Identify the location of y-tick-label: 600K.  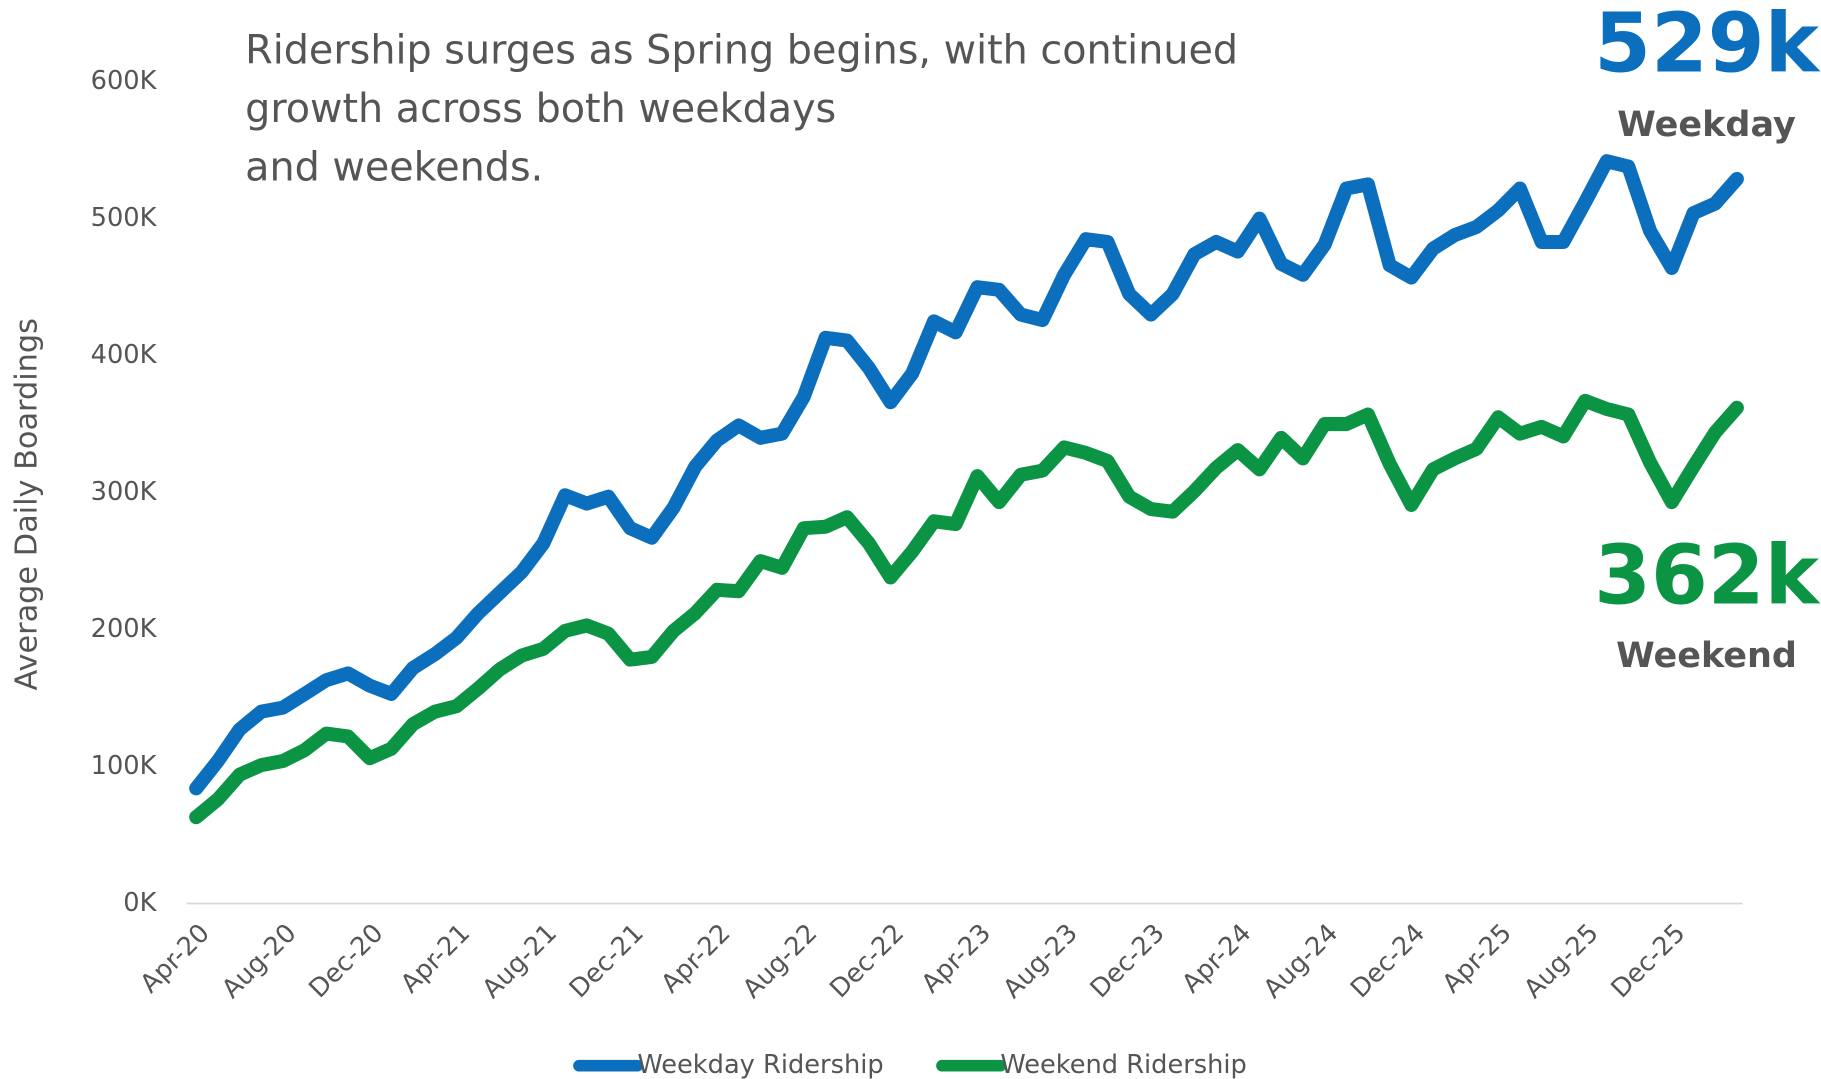
(124, 81).